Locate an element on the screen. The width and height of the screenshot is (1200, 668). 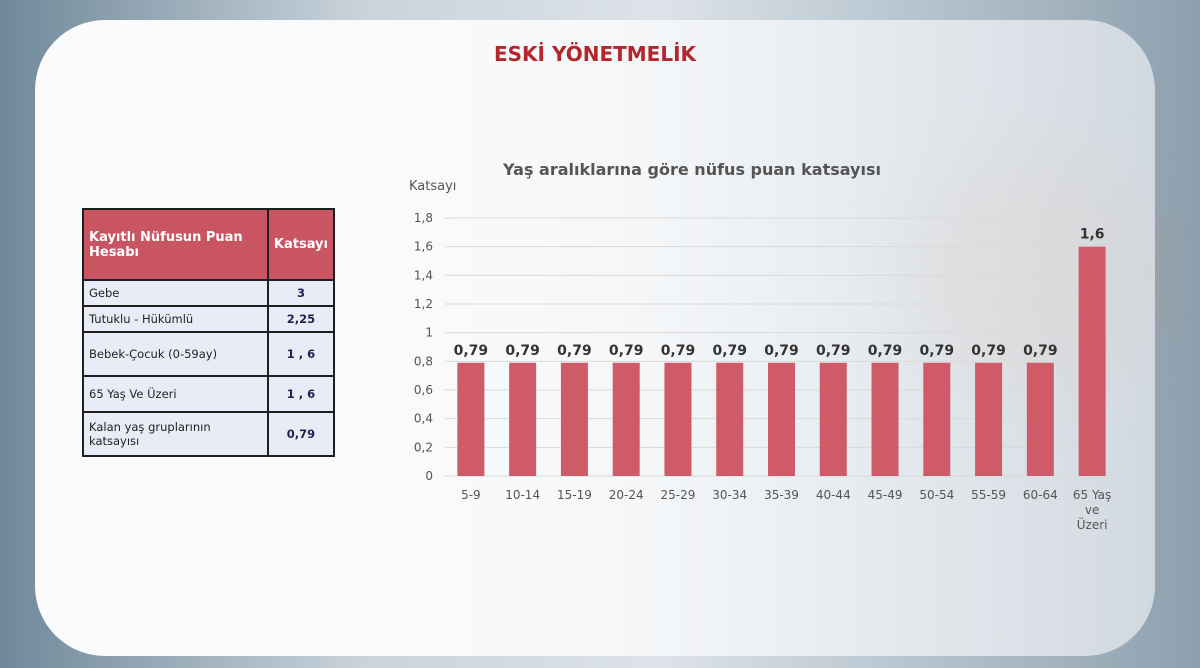
y-tick-label: 0,8 is located at coordinates (423, 361).